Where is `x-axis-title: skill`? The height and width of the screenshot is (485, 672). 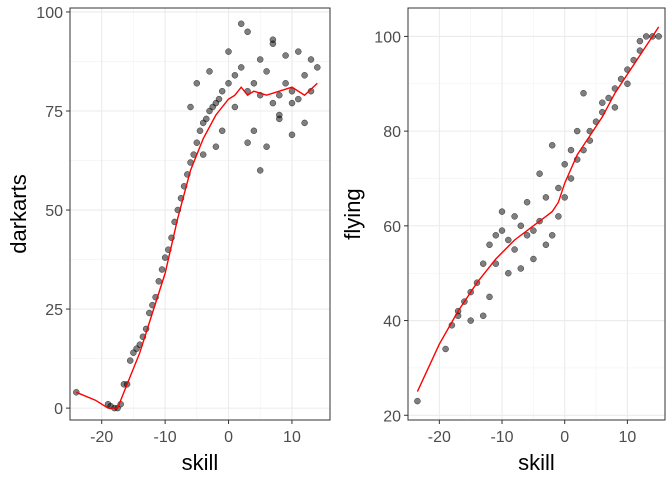
x-axis-title: skill is located at coordinates (536, 462).